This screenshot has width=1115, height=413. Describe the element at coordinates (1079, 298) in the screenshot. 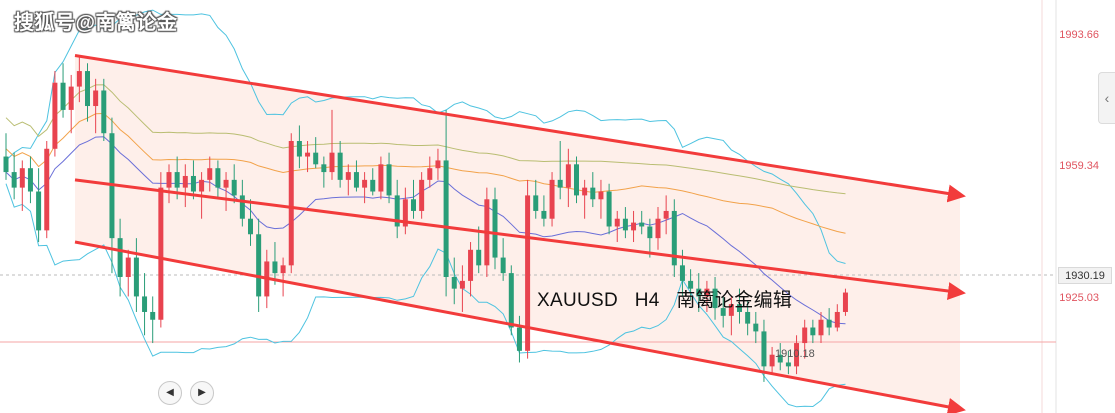

I see `price-label-1925: 1925.03` at that location.